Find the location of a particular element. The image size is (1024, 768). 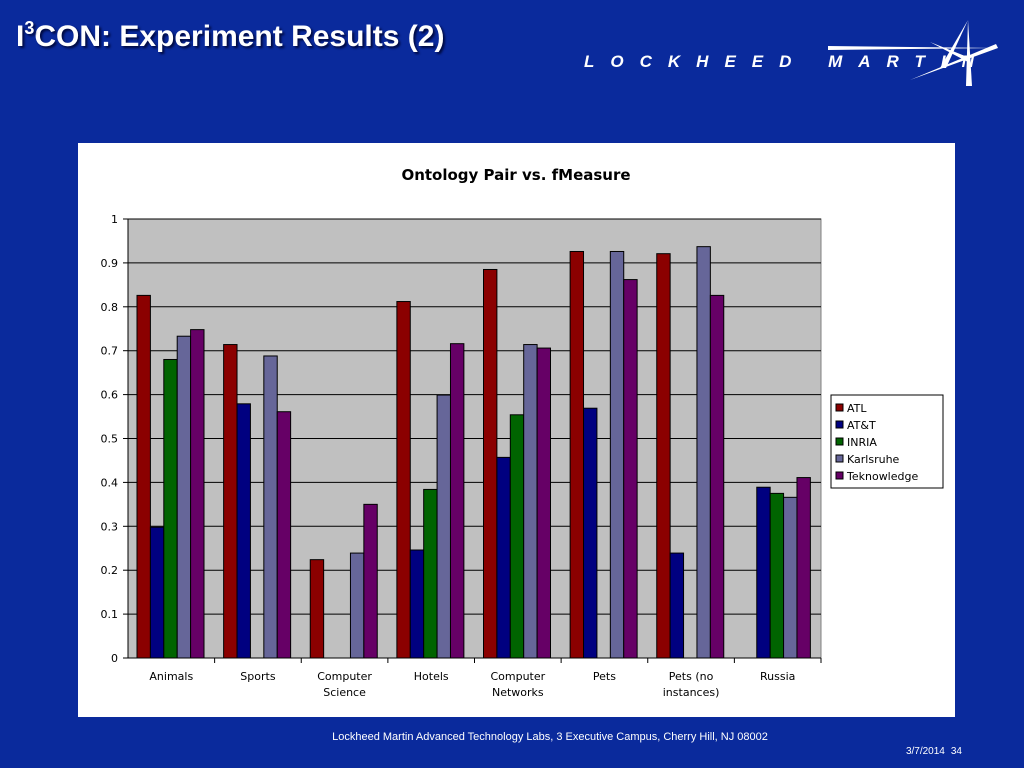

chart-title: Ontology Pair vs. fMeasure is located at coordinates (515, 175).